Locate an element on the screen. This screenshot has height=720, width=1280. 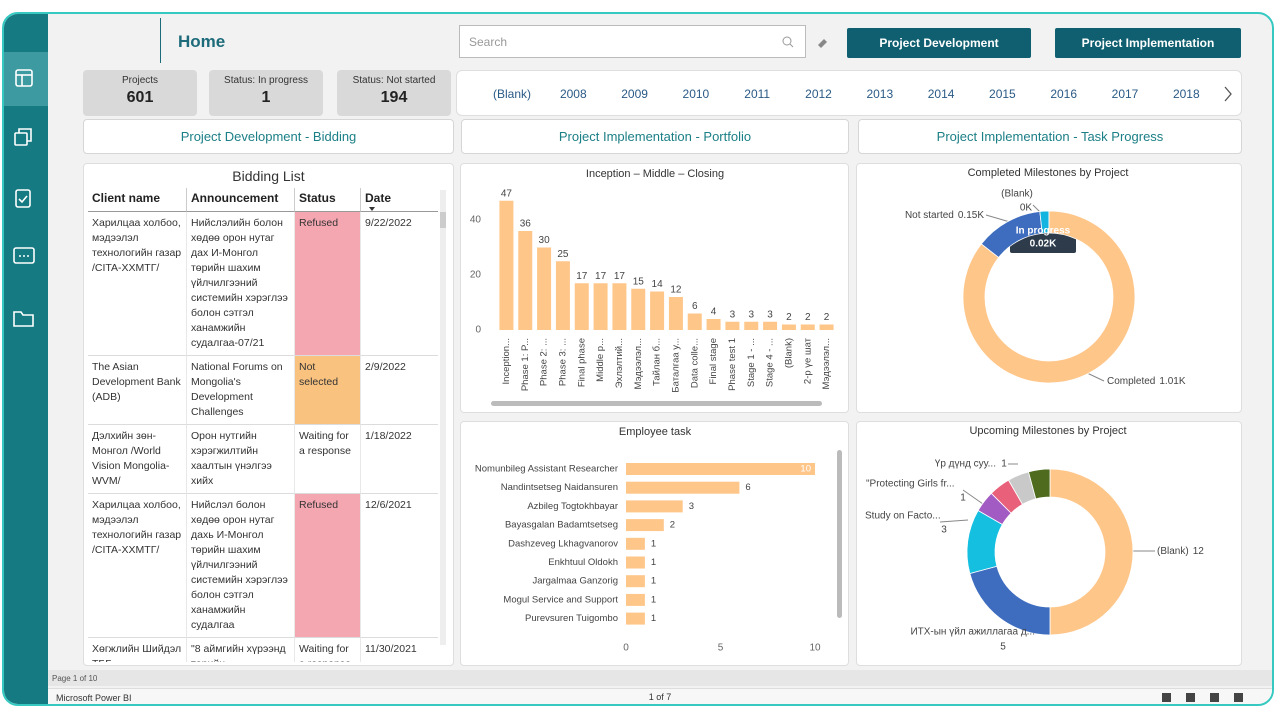
employee-card is located at coordinates (654, 543).